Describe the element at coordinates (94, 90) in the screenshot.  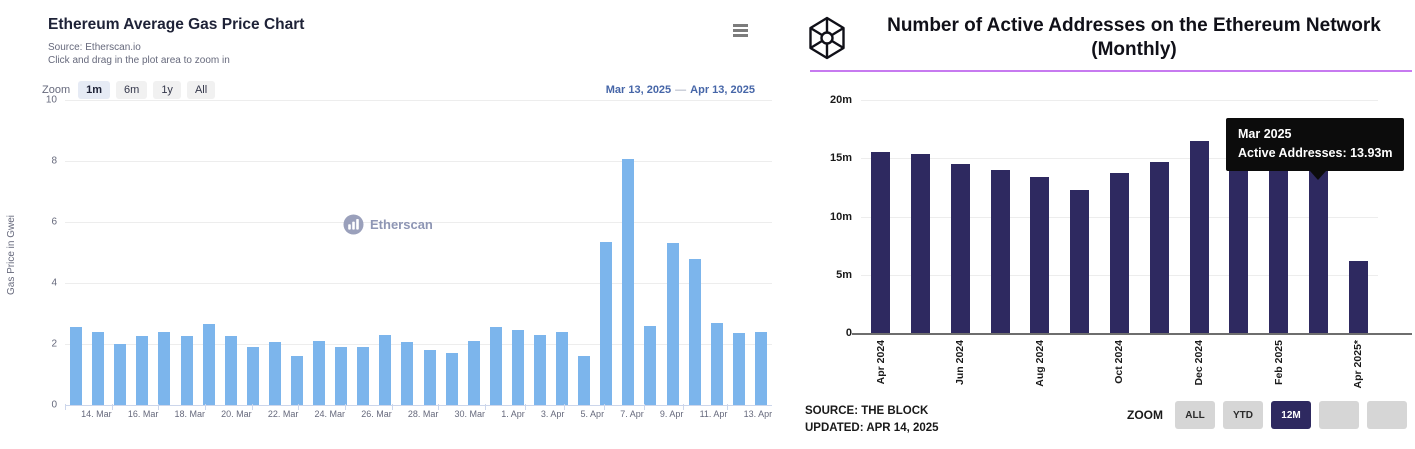
I see `left-zoom-button-1m: 1m` at that location.